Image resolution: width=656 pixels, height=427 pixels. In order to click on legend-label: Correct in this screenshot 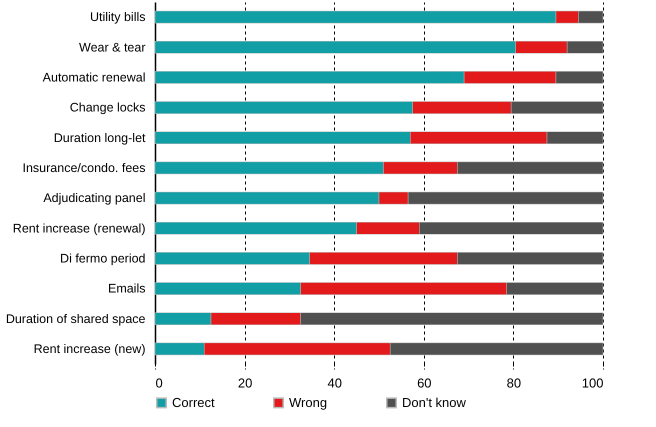, I will do `click(194, 402)`.